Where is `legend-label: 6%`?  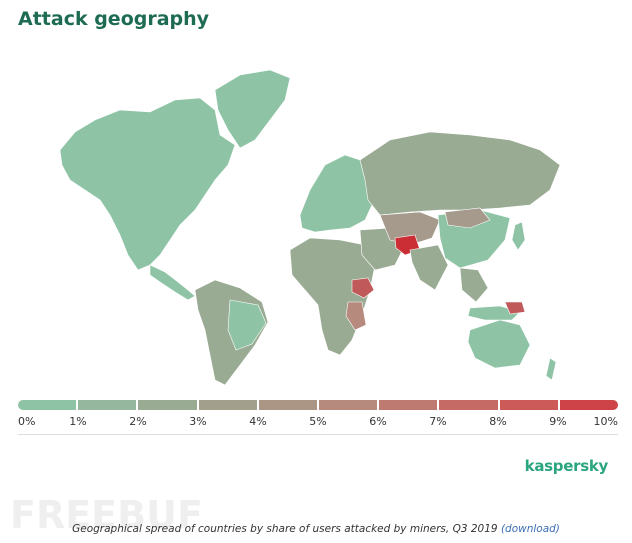
legend-label: 6% is located at coordinates (378, 421).